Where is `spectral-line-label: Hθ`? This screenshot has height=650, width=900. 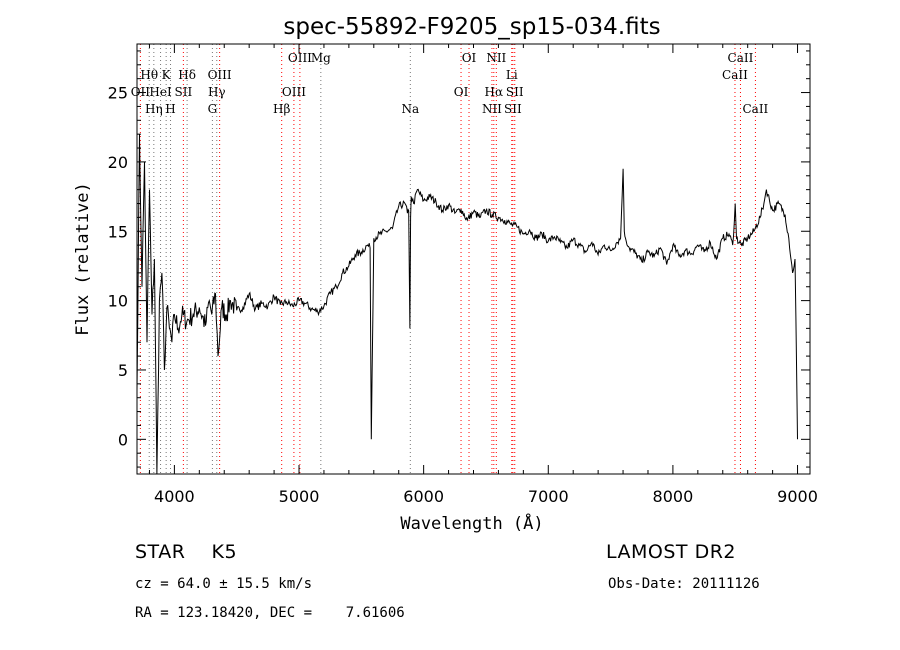
spectral-line-label: Hθ is located at coordinates (149, 75).